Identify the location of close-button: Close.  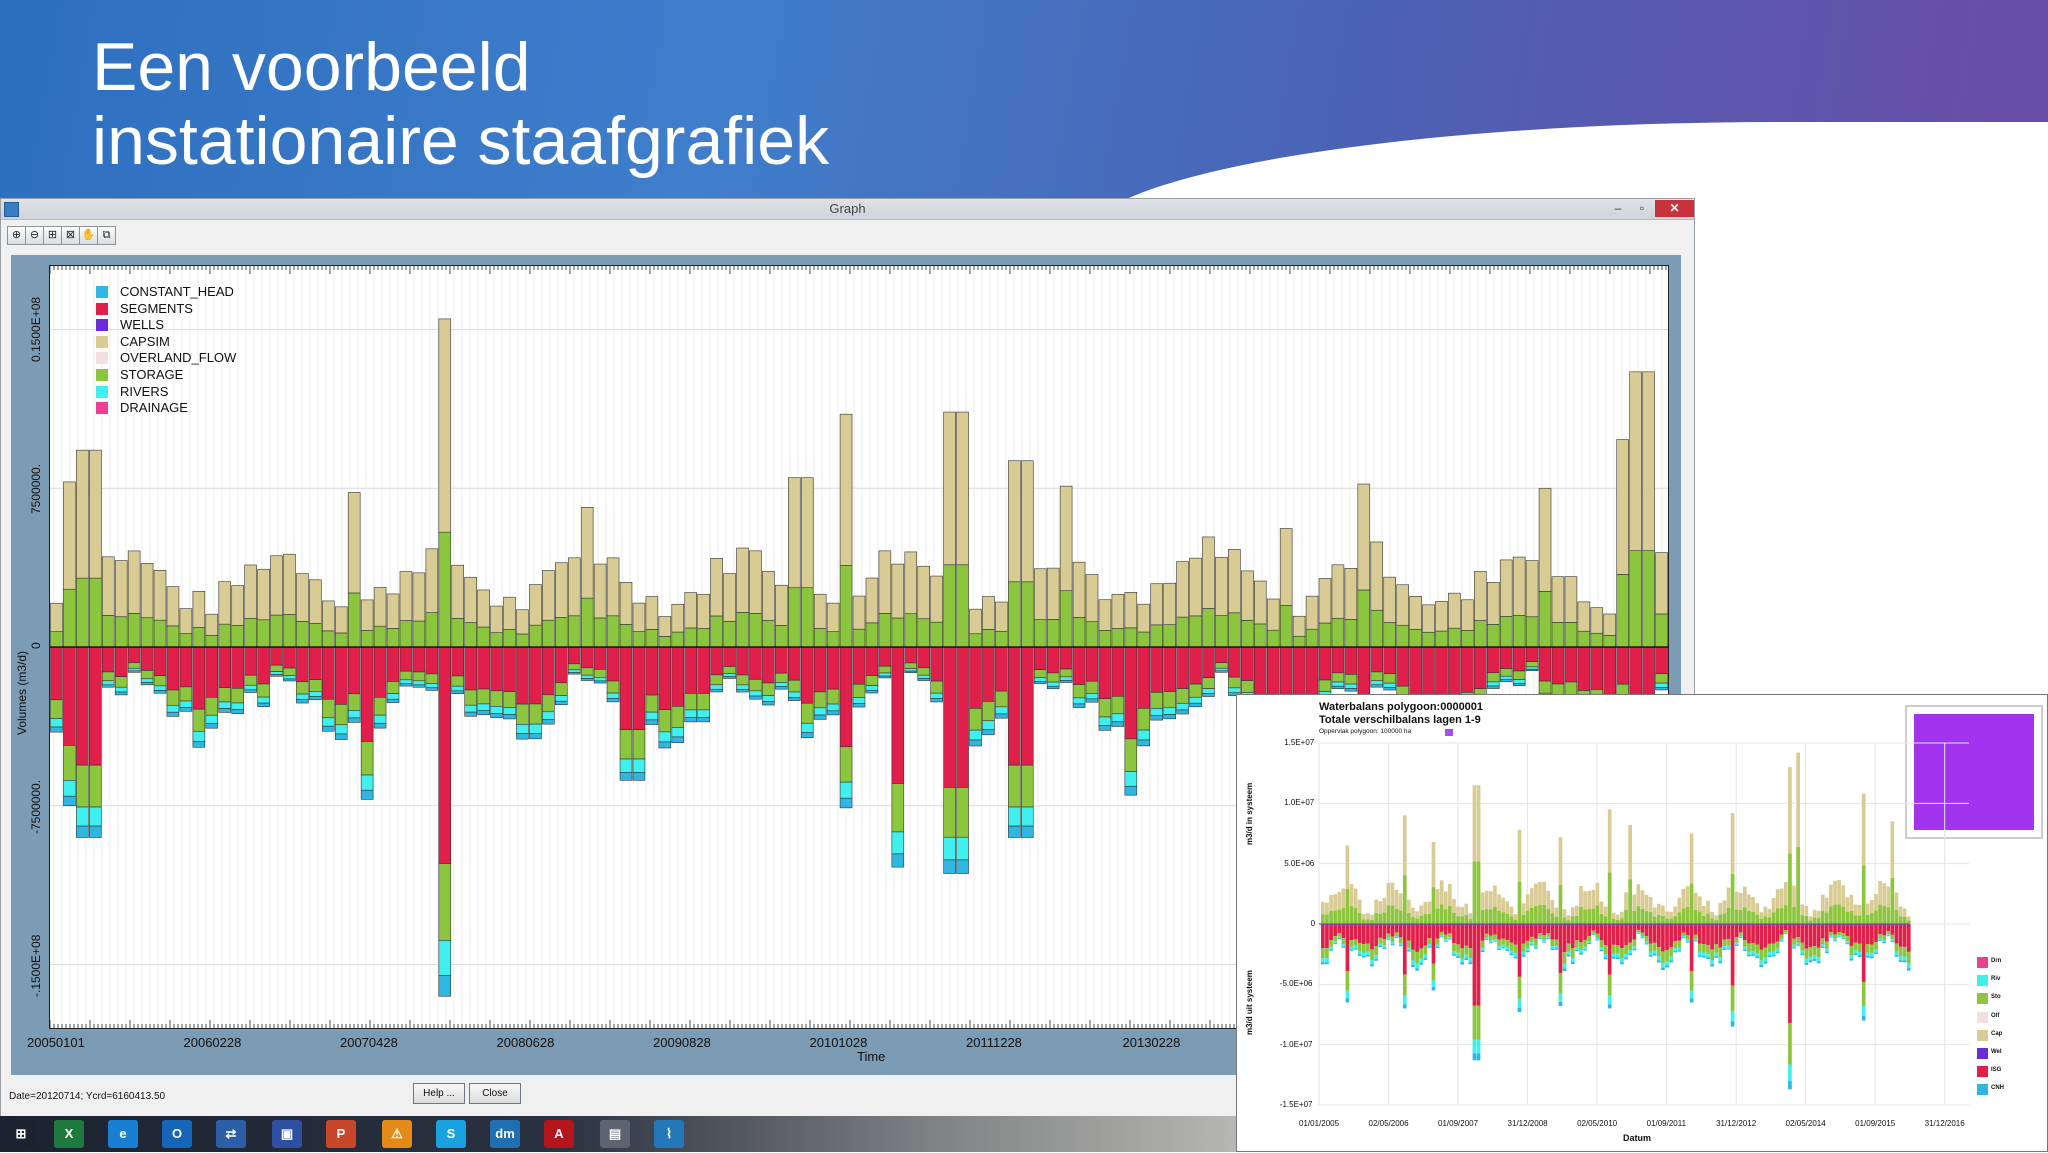
(495, 1093).